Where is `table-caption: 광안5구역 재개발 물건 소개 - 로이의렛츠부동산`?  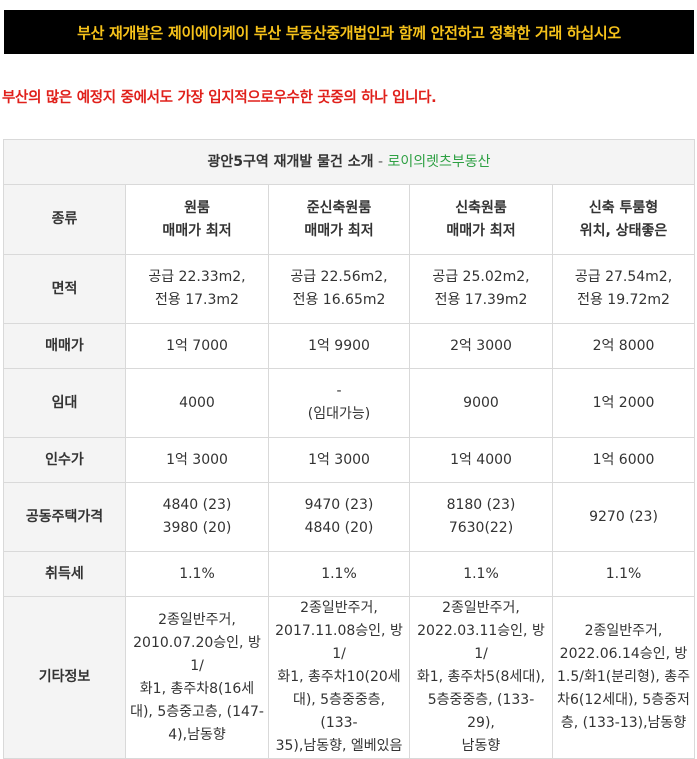 table-caption: 광안5구역 재개발 물건 소개 - 로이의렛츠부동산 is located at coordinates (349, 162).